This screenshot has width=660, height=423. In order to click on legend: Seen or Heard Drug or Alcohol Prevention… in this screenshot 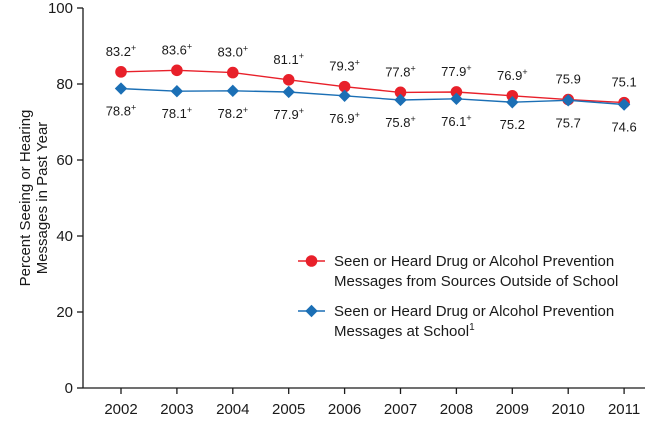, I will do `click(458, 296)`.